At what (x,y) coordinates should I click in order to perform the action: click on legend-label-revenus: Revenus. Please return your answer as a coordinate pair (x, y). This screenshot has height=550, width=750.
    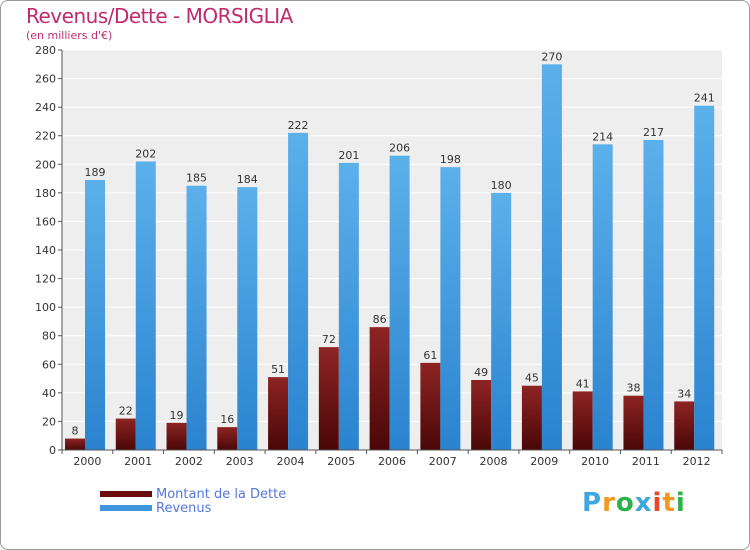
    Looking at the image, I should click on (184, 508).